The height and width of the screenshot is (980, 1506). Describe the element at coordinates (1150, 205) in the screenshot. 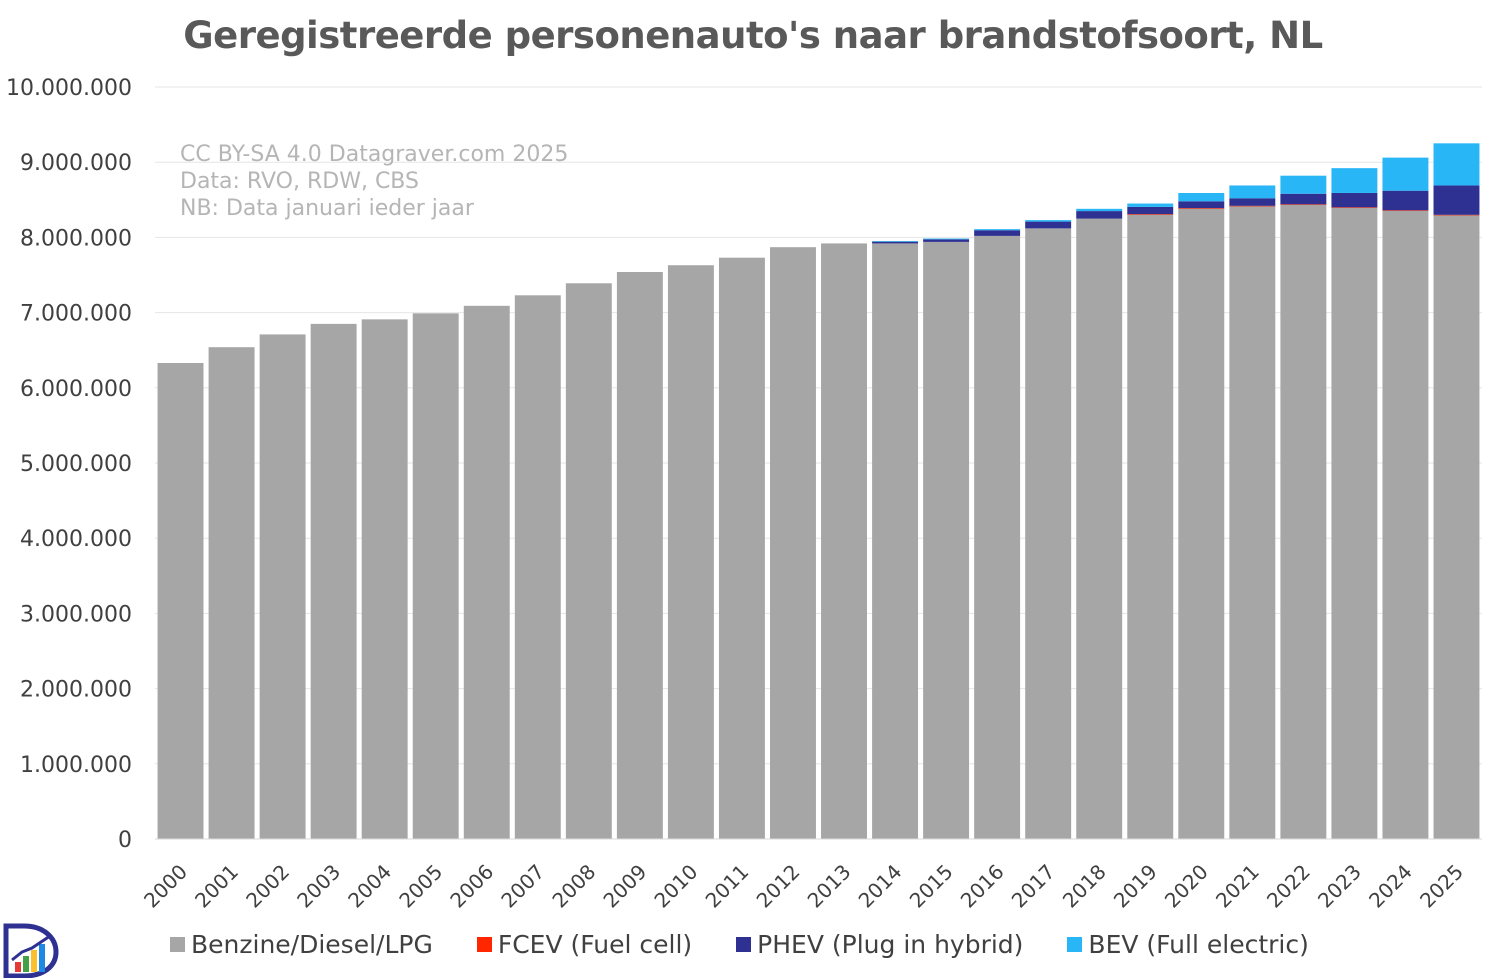

I see `bar-segment-4-2019` at that location.